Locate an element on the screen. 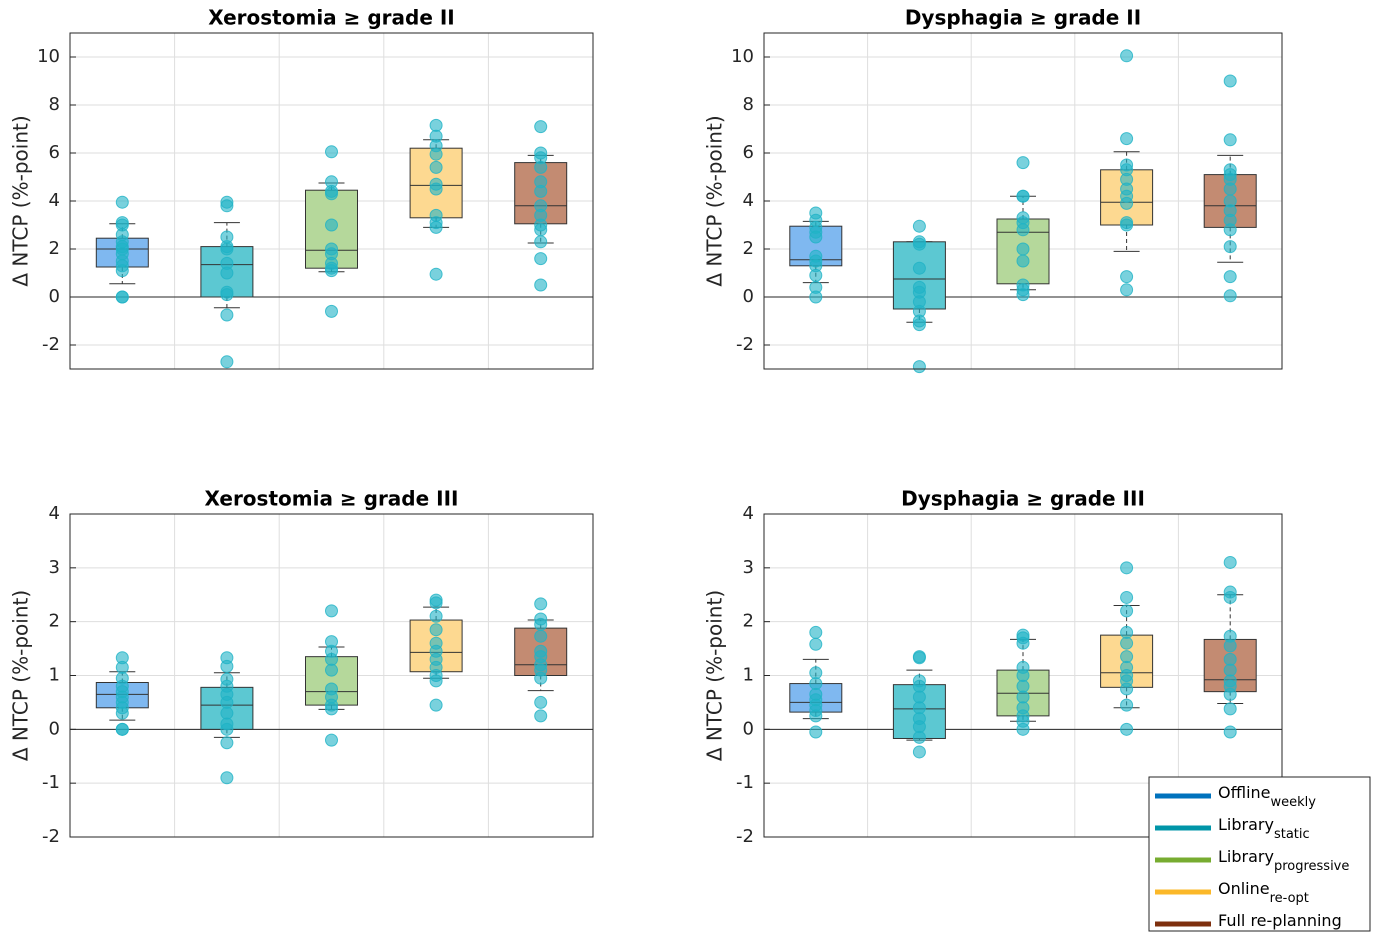  legend-box is located at coordinates (1259, 854).